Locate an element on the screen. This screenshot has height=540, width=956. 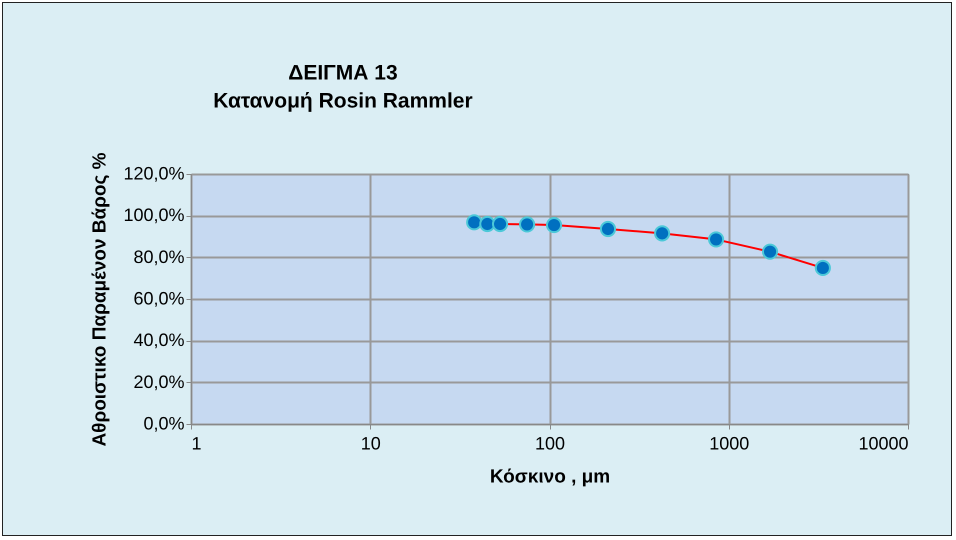
x-tick-label: 1000 is located at coordinates (729, 444).